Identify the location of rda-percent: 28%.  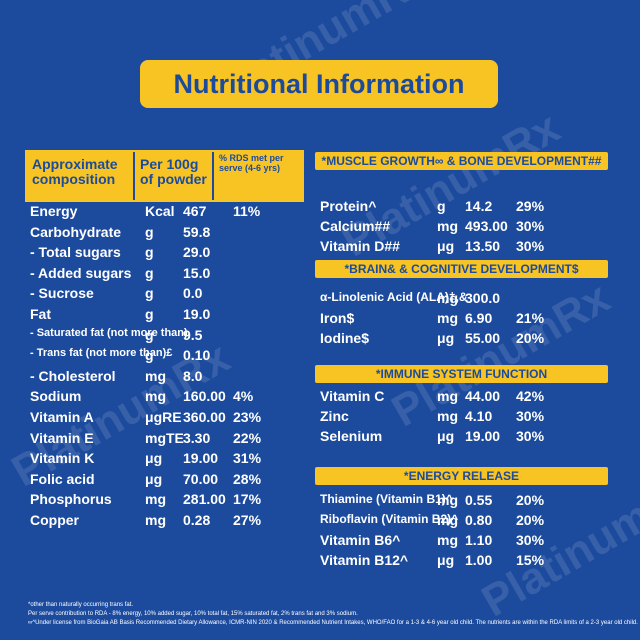
(247, 478).